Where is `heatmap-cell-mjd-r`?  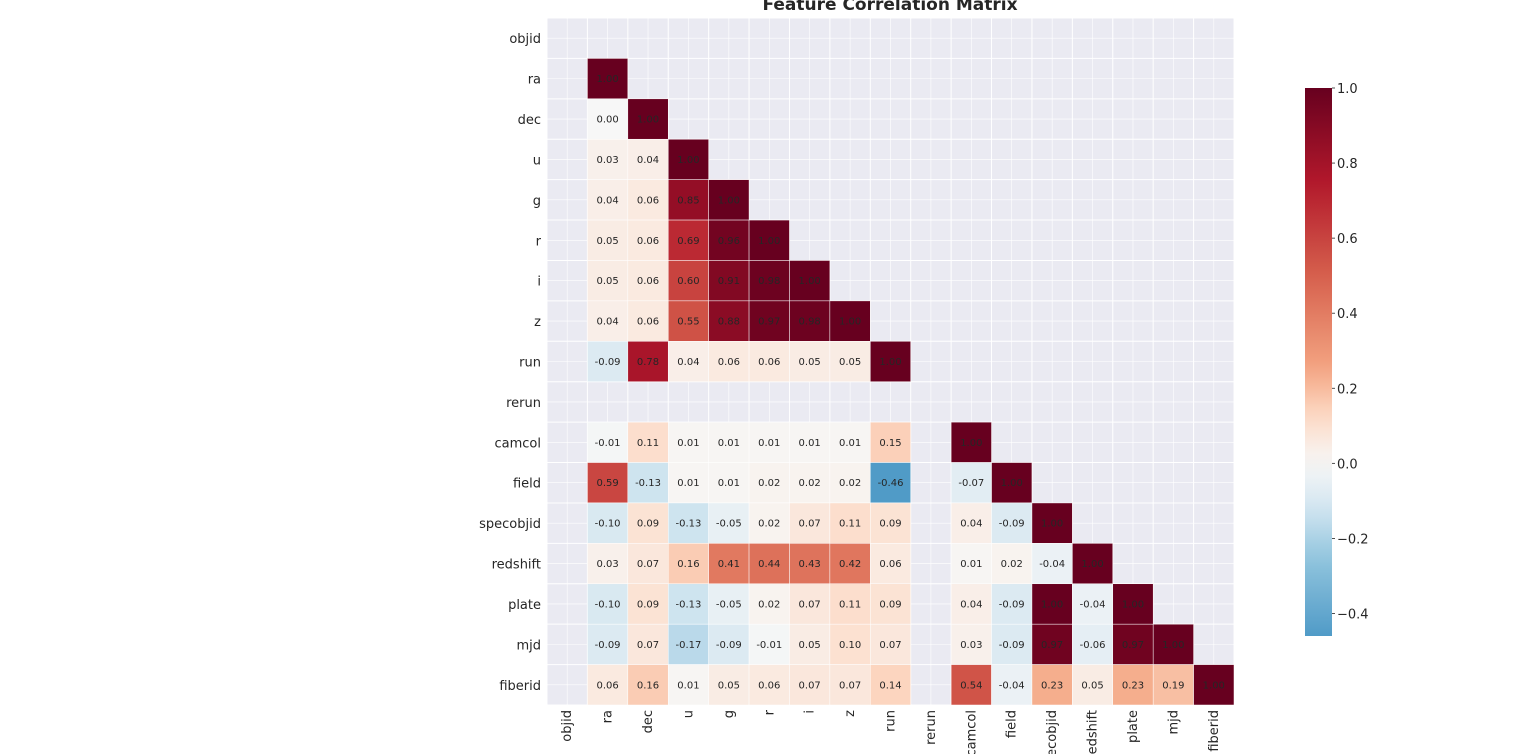 heatmap-cell-mjd-r is located at coordinates (769, 644).